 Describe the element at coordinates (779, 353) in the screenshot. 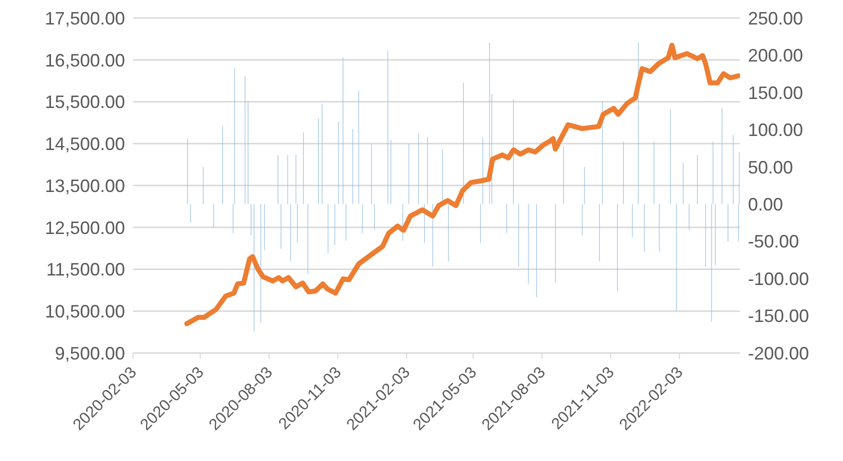

I see `y2-tick-label: -200.00` at that location.